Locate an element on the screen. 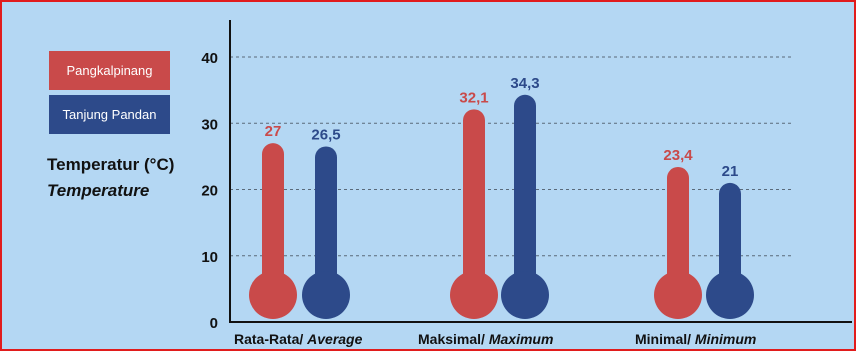 This screenshot has height=351, width=856. x-label-minimum: Minimal/ Minimum is located at coordinates (695, 339).